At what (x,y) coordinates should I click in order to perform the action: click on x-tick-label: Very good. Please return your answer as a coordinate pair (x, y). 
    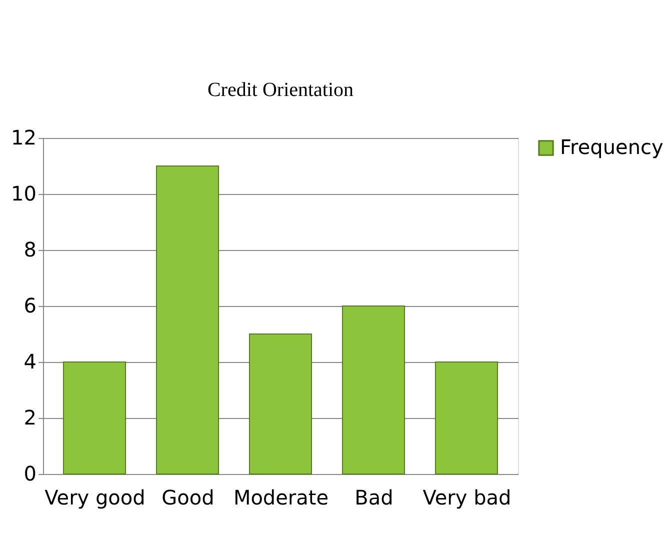
    Looking at the image, I should click on (95, 498).